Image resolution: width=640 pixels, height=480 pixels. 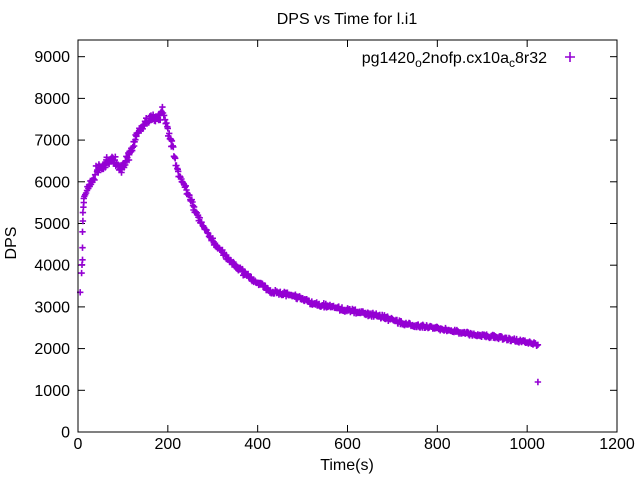 I want to click on legend-label-prefix: pg1420, so click(x=388, y=58).